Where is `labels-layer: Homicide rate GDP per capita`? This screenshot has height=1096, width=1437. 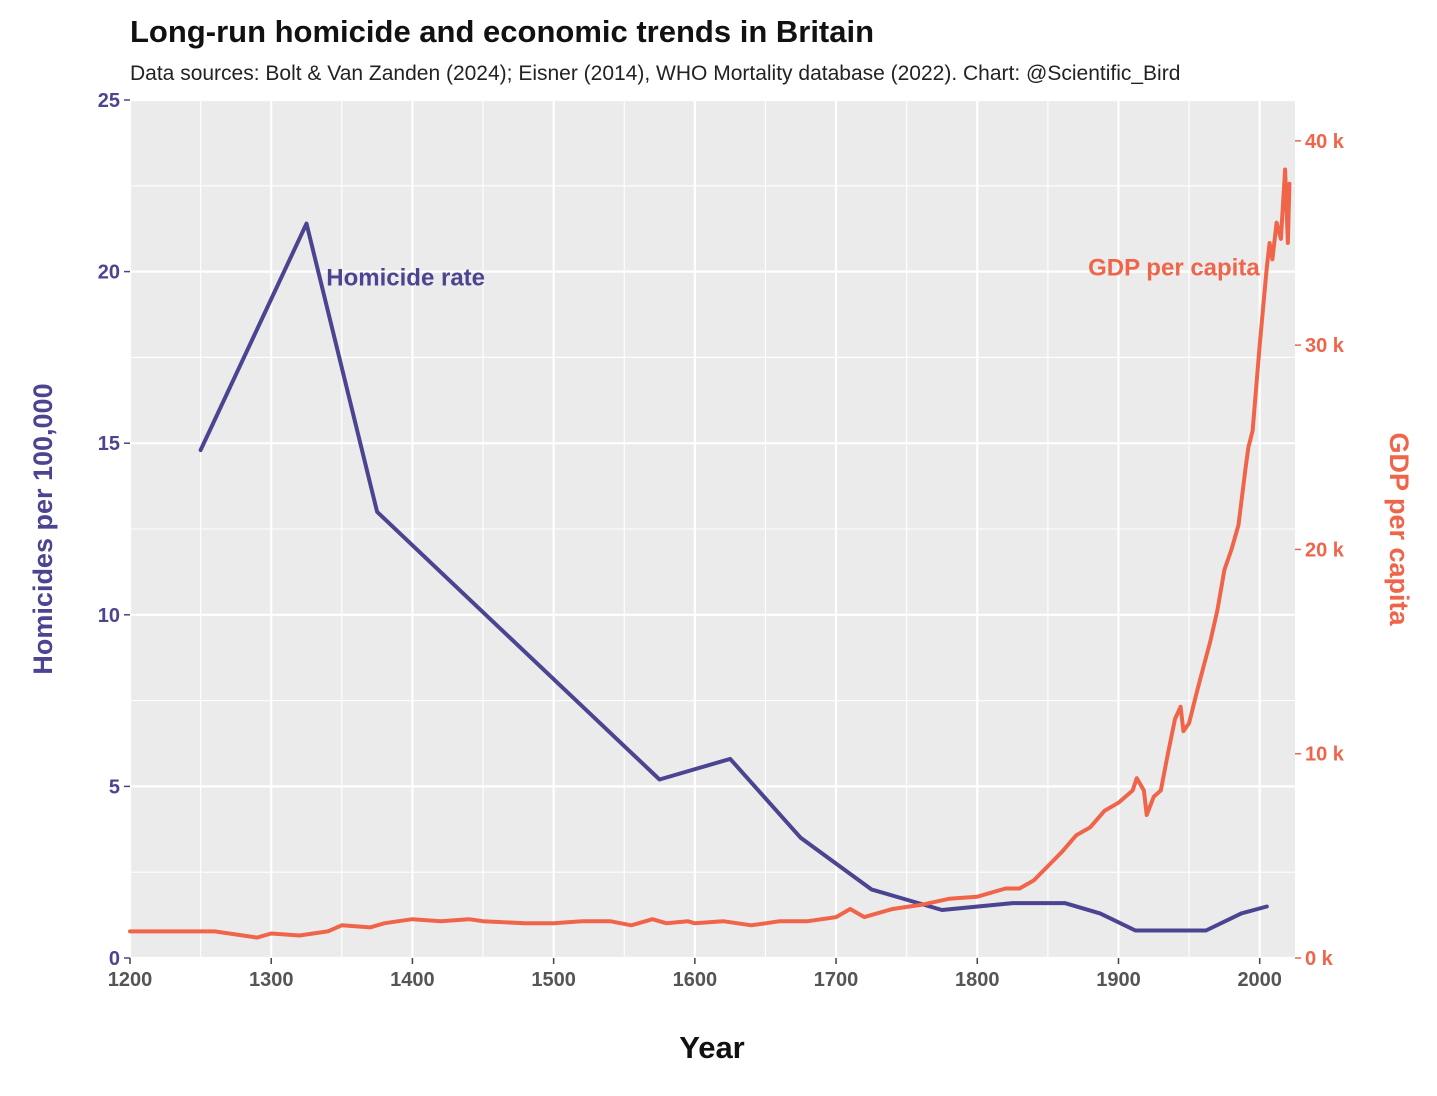 labels-layer: Homicide rate GDP per capita is located at coordinates (793, 273).